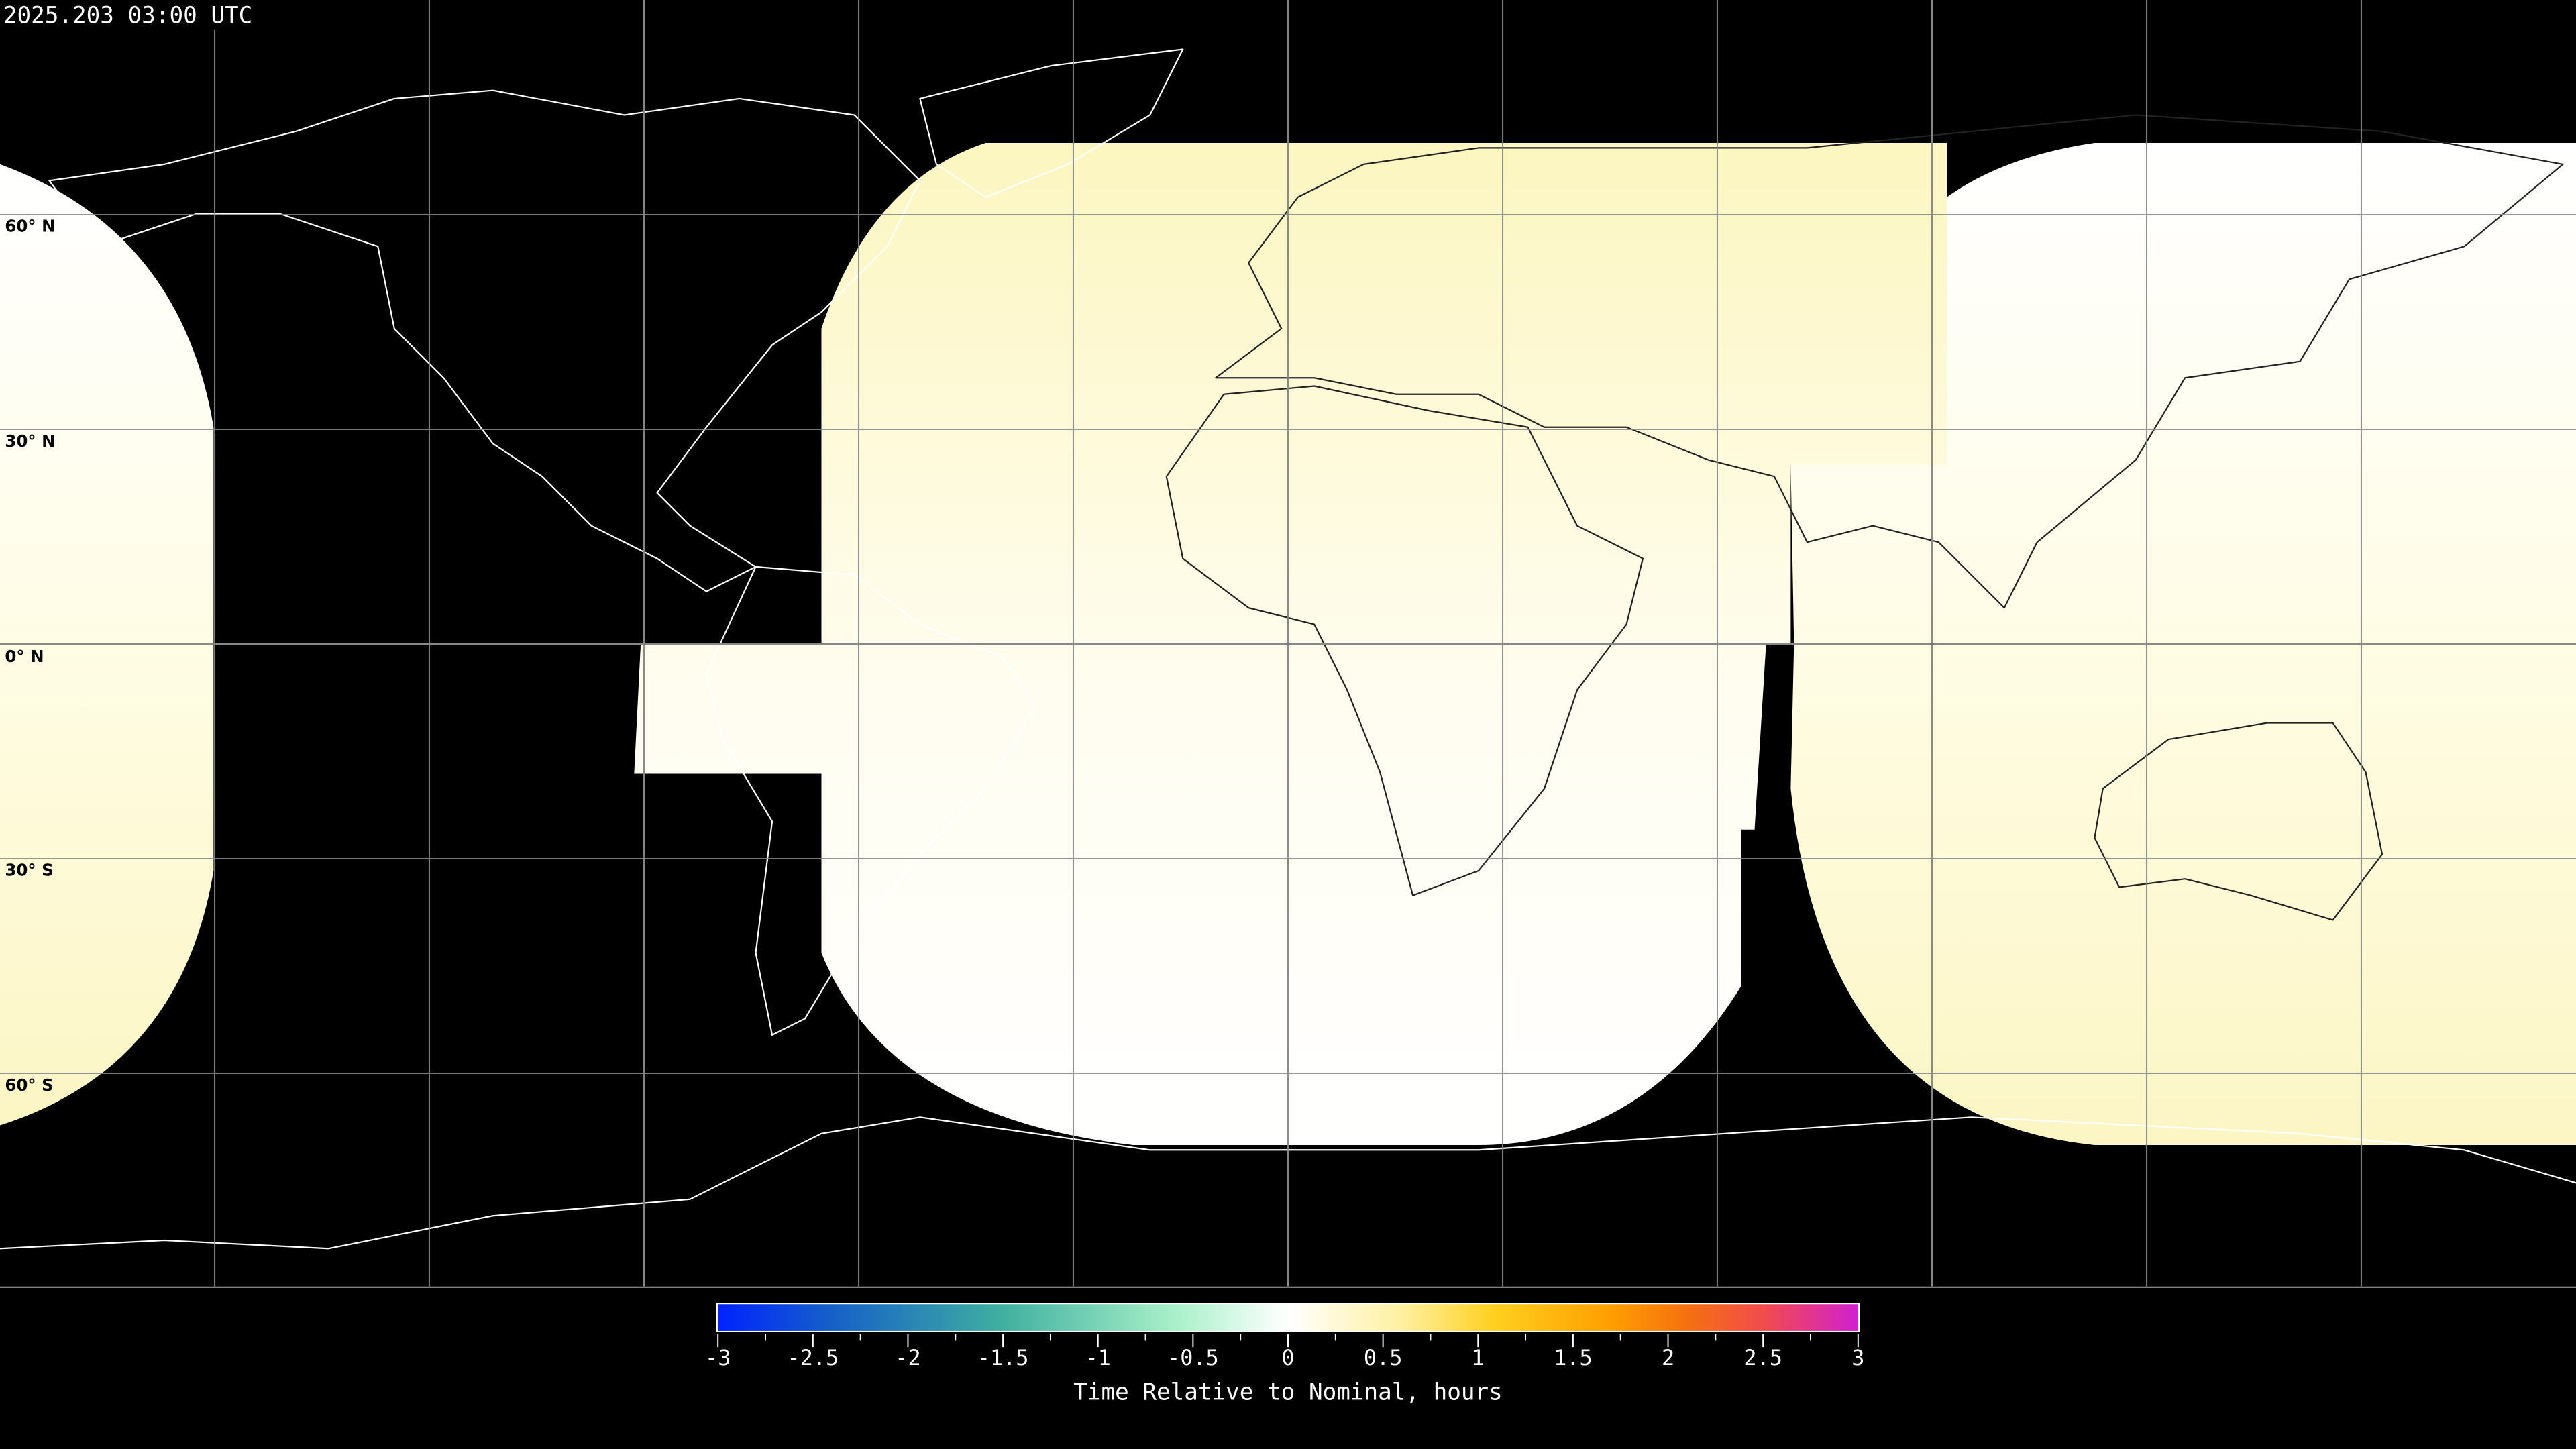  Describe the element at coordinates (1193, 1358) in the screenshot. I see `colorbar-tick-label: -0.5` at that location.